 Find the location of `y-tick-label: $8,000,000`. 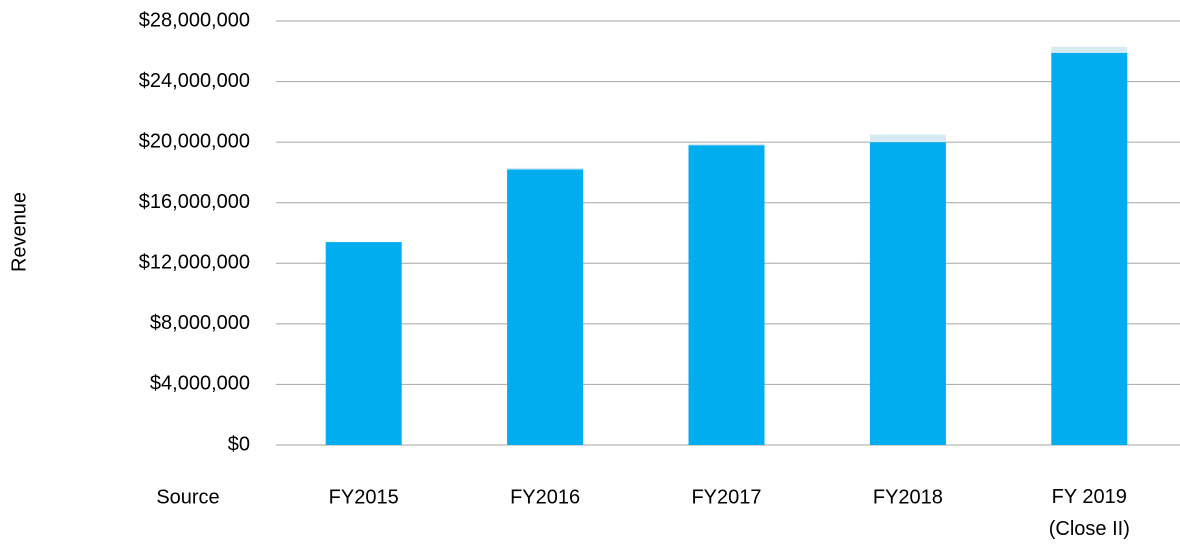

y-tick-label: $8,000,000 is located at coordinates (200, 323).